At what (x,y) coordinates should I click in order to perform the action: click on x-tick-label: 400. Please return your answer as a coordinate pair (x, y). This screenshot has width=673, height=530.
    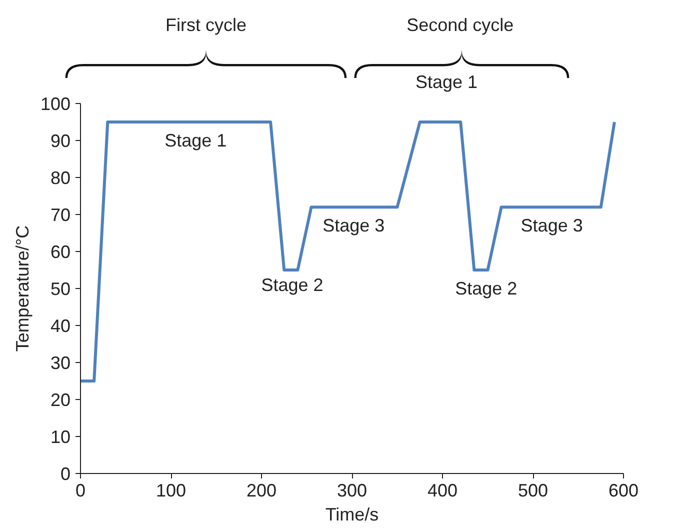
    Looking at the image, I should click on (442, 490).